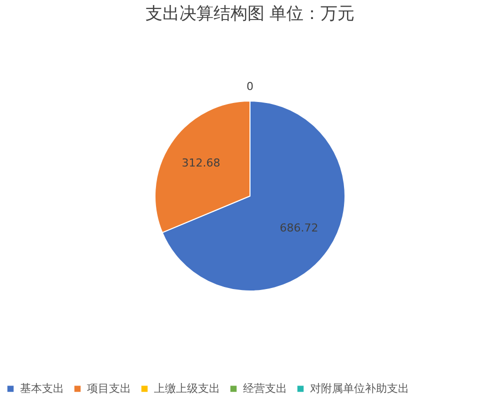 The width and height of the screenshot is (500, 401). What do you see at coordinates (250, 86) in the screenshot?
I see `text: 0` at bounding box center [250, 86].